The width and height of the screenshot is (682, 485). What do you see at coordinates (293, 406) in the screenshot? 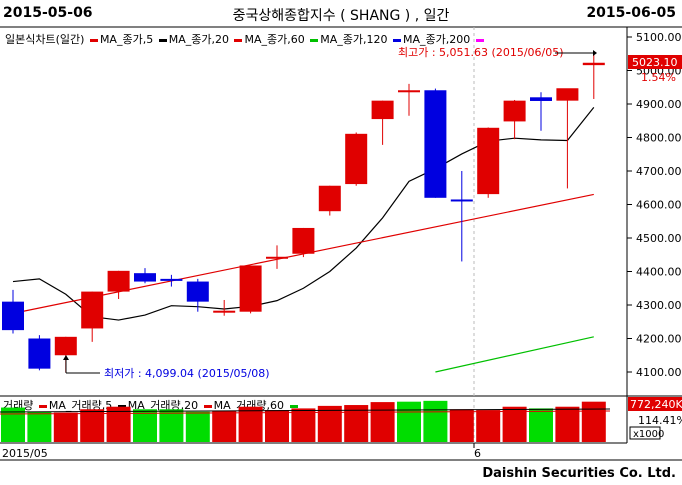
I see `vol-legend-end-marker` at bounding box center [293, 406].